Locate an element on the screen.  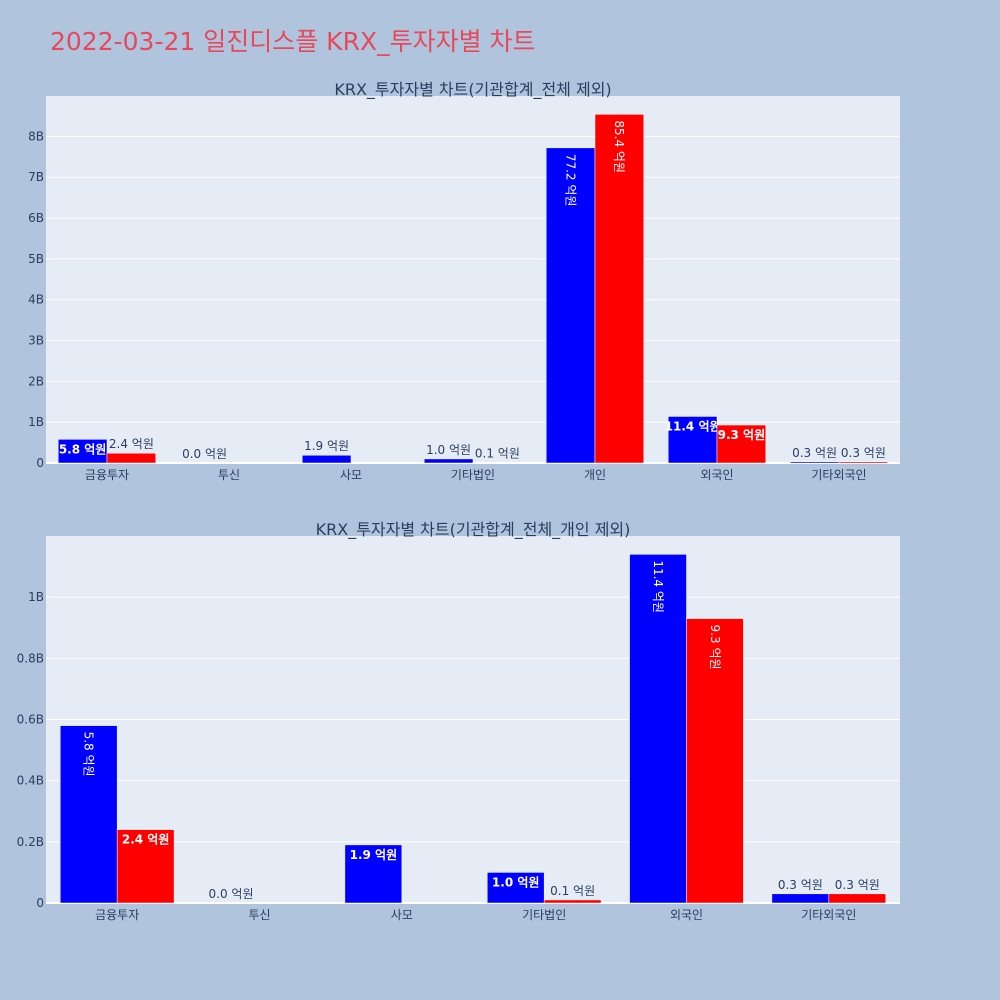
y-tick-label: 0.2B is located at coordinates (30, 842).